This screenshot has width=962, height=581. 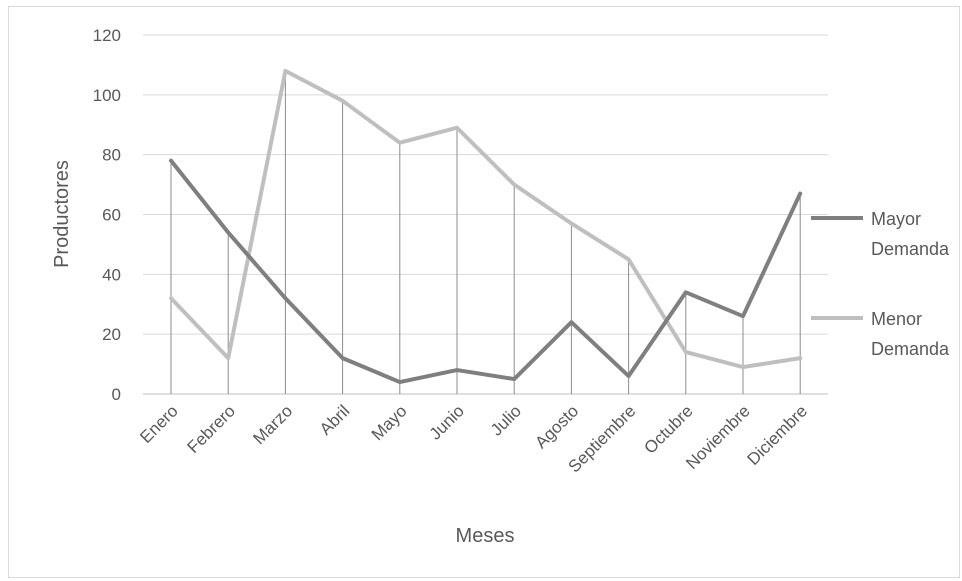 What do you see at coordinates (211, 429) in the screenshot?
I see `x-tick-label: Febrero` at bounding box center [211, 429].